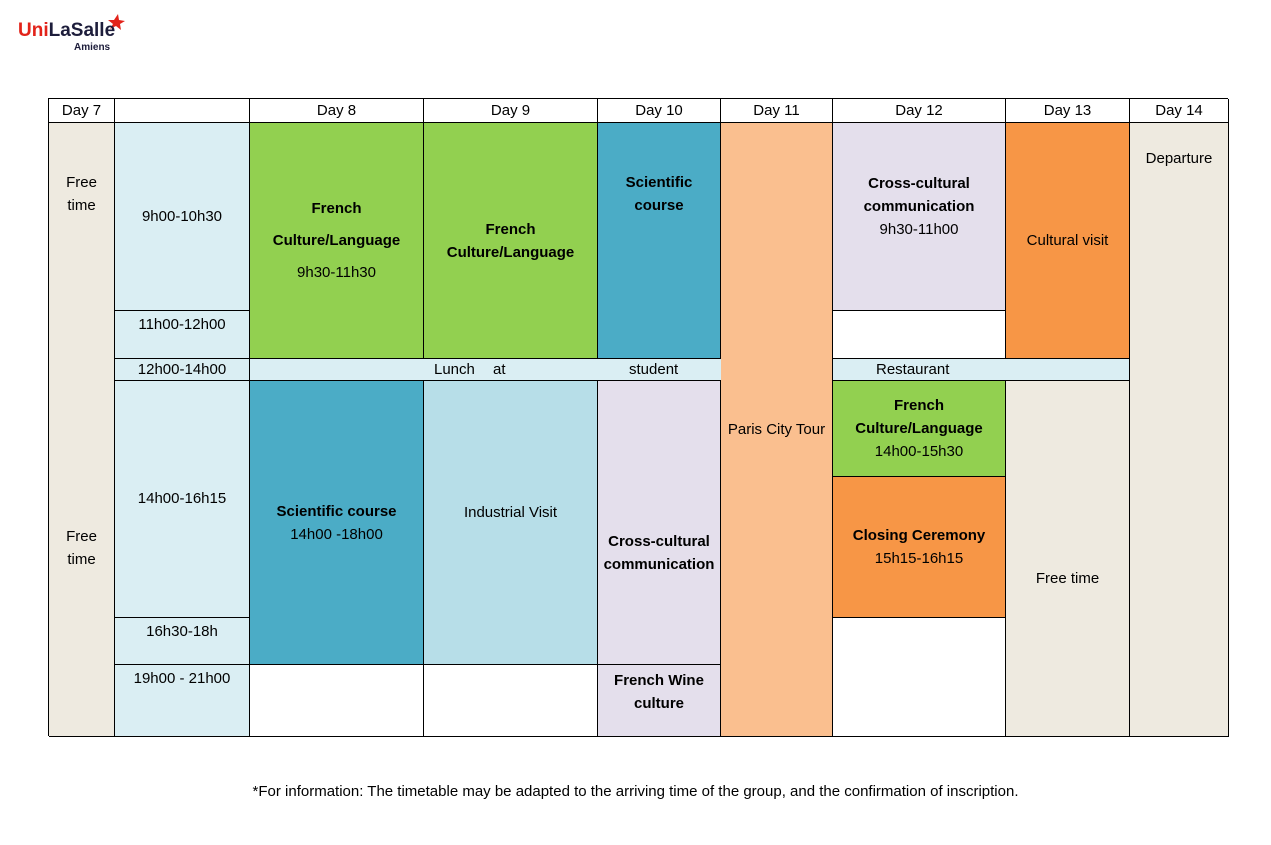  I want to click on time-cell: 12h00-14h00, so click(182, 370).